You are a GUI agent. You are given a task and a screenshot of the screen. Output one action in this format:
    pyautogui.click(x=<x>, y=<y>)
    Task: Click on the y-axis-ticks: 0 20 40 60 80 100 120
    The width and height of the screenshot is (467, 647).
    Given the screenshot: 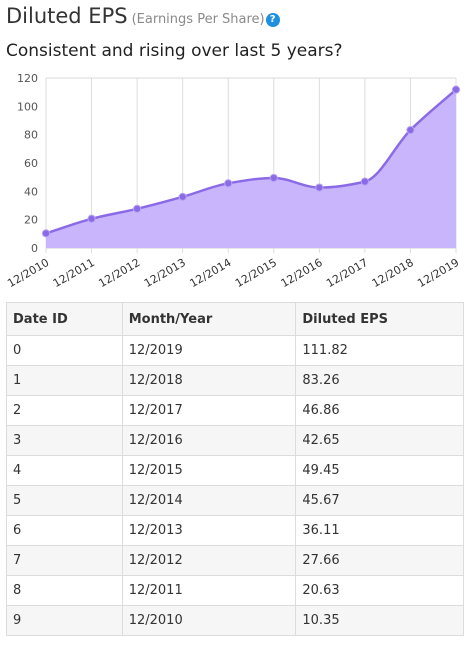 What is the action you would take?
    pyautogui.click(x=27, y=163)
    